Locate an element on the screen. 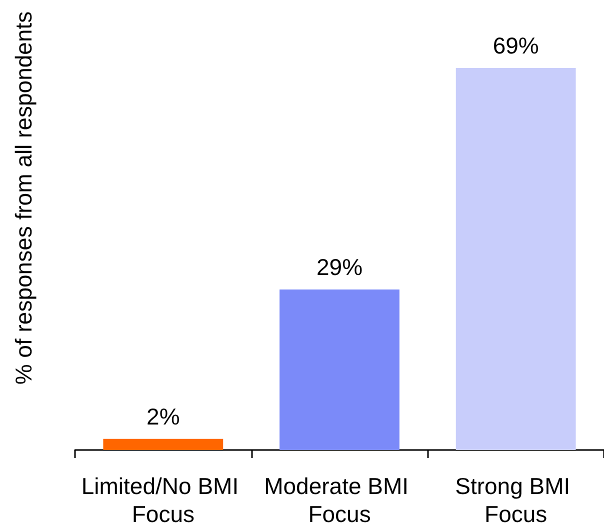  x-tick-label: Limited/No BMI Focus is located at coordinates (163, 500).